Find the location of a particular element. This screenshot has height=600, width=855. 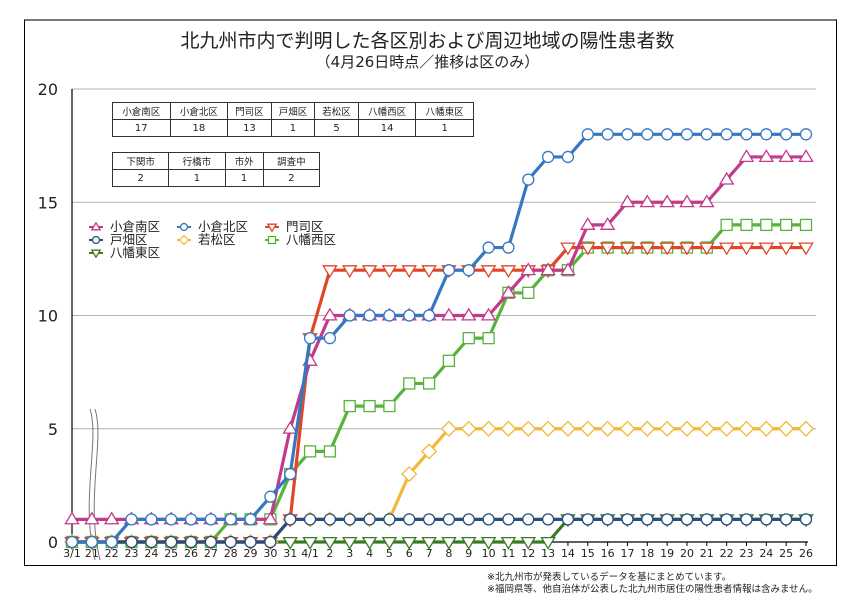

table-header-cell: 八幡東区 is located at coordinates (444, 111).